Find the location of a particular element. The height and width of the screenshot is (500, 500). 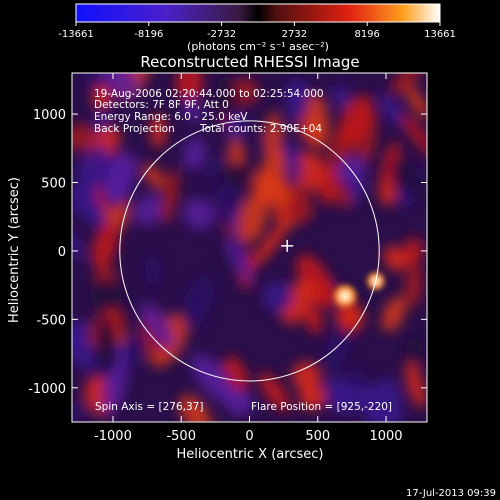

bright-source-core is located at coordinates (345, 296).